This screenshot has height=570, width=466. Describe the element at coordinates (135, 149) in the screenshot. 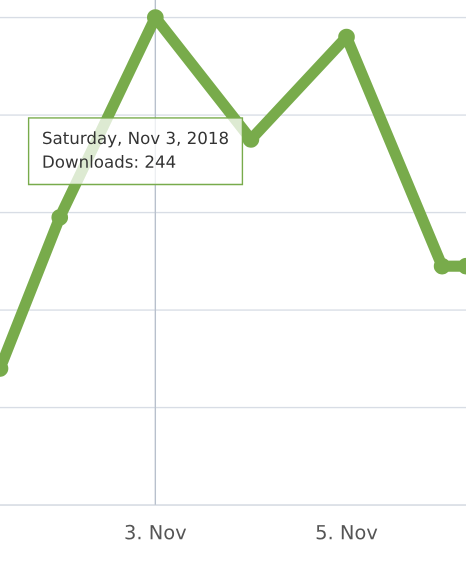

I see `annotation: Saturday, Nov 3, 2018 Downloads: 244` at that location.